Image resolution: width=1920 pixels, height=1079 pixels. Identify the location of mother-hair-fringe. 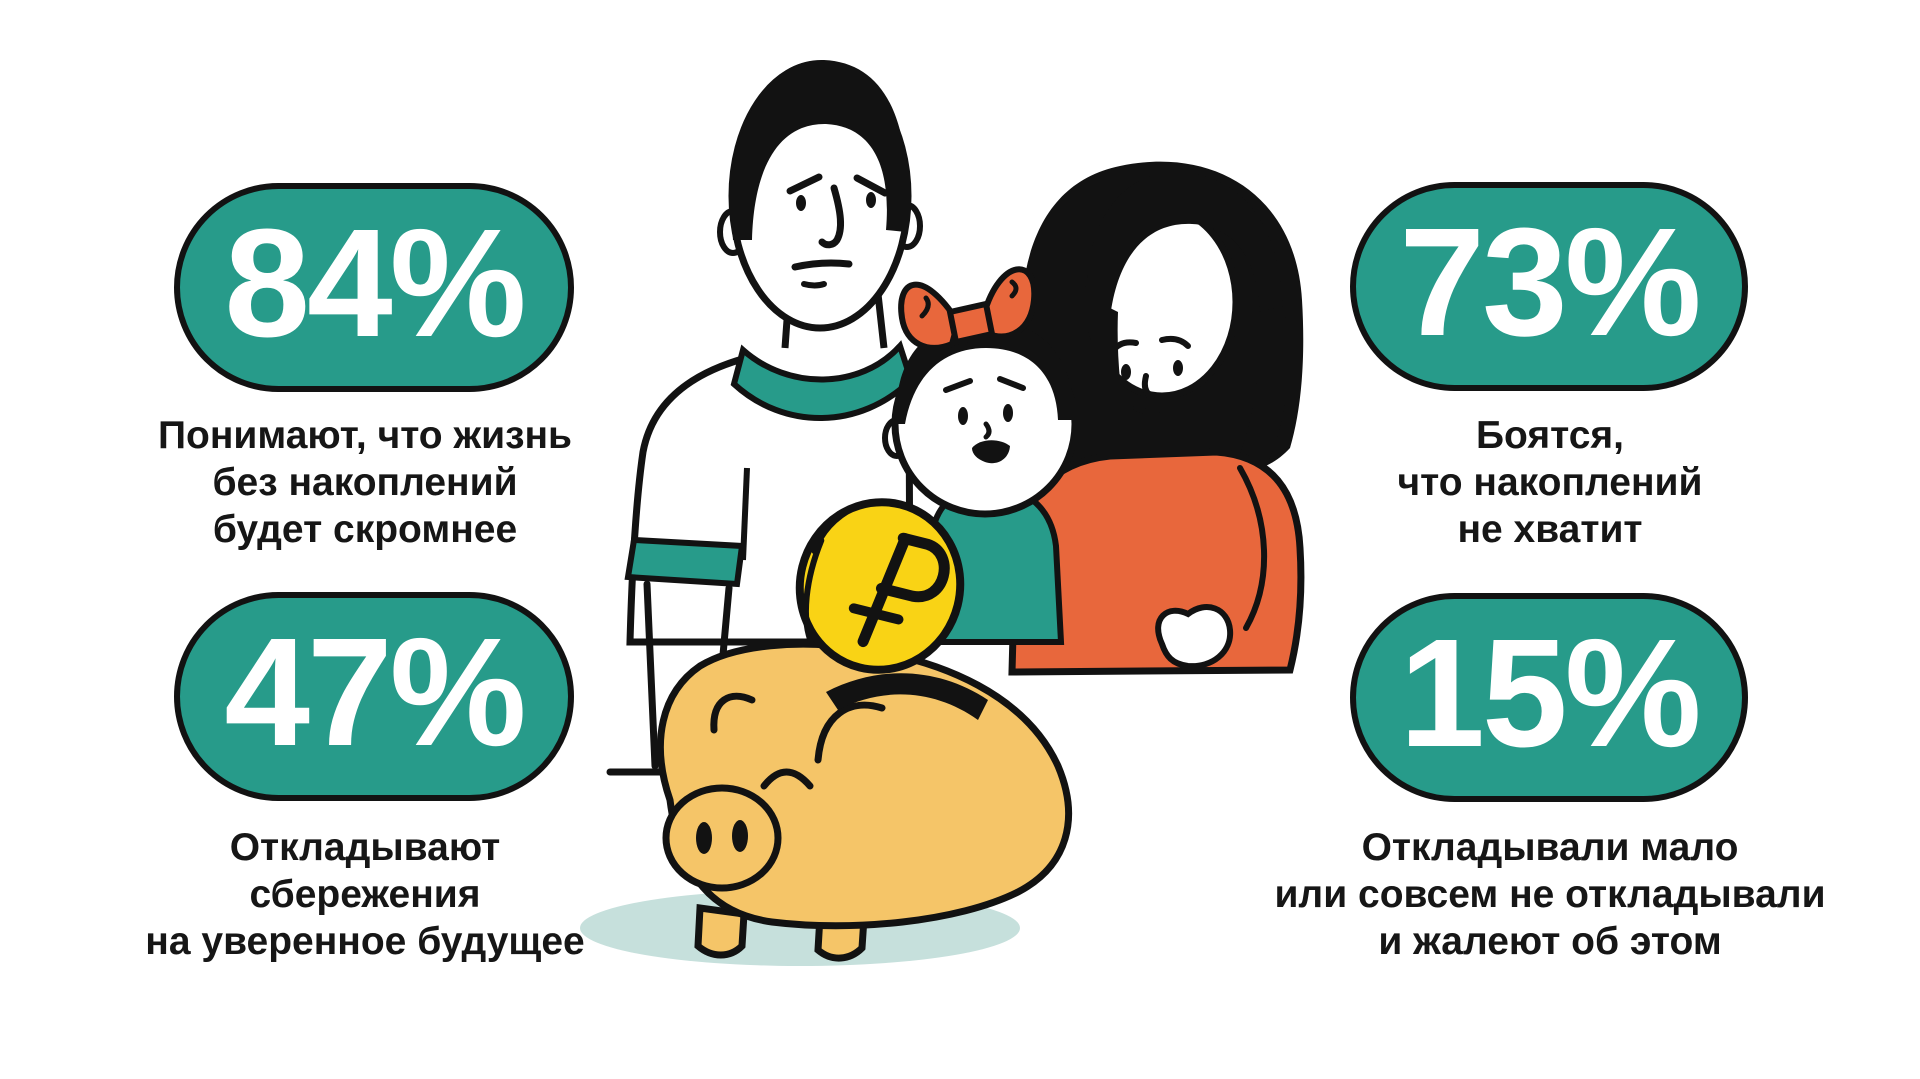
(1185, 252).